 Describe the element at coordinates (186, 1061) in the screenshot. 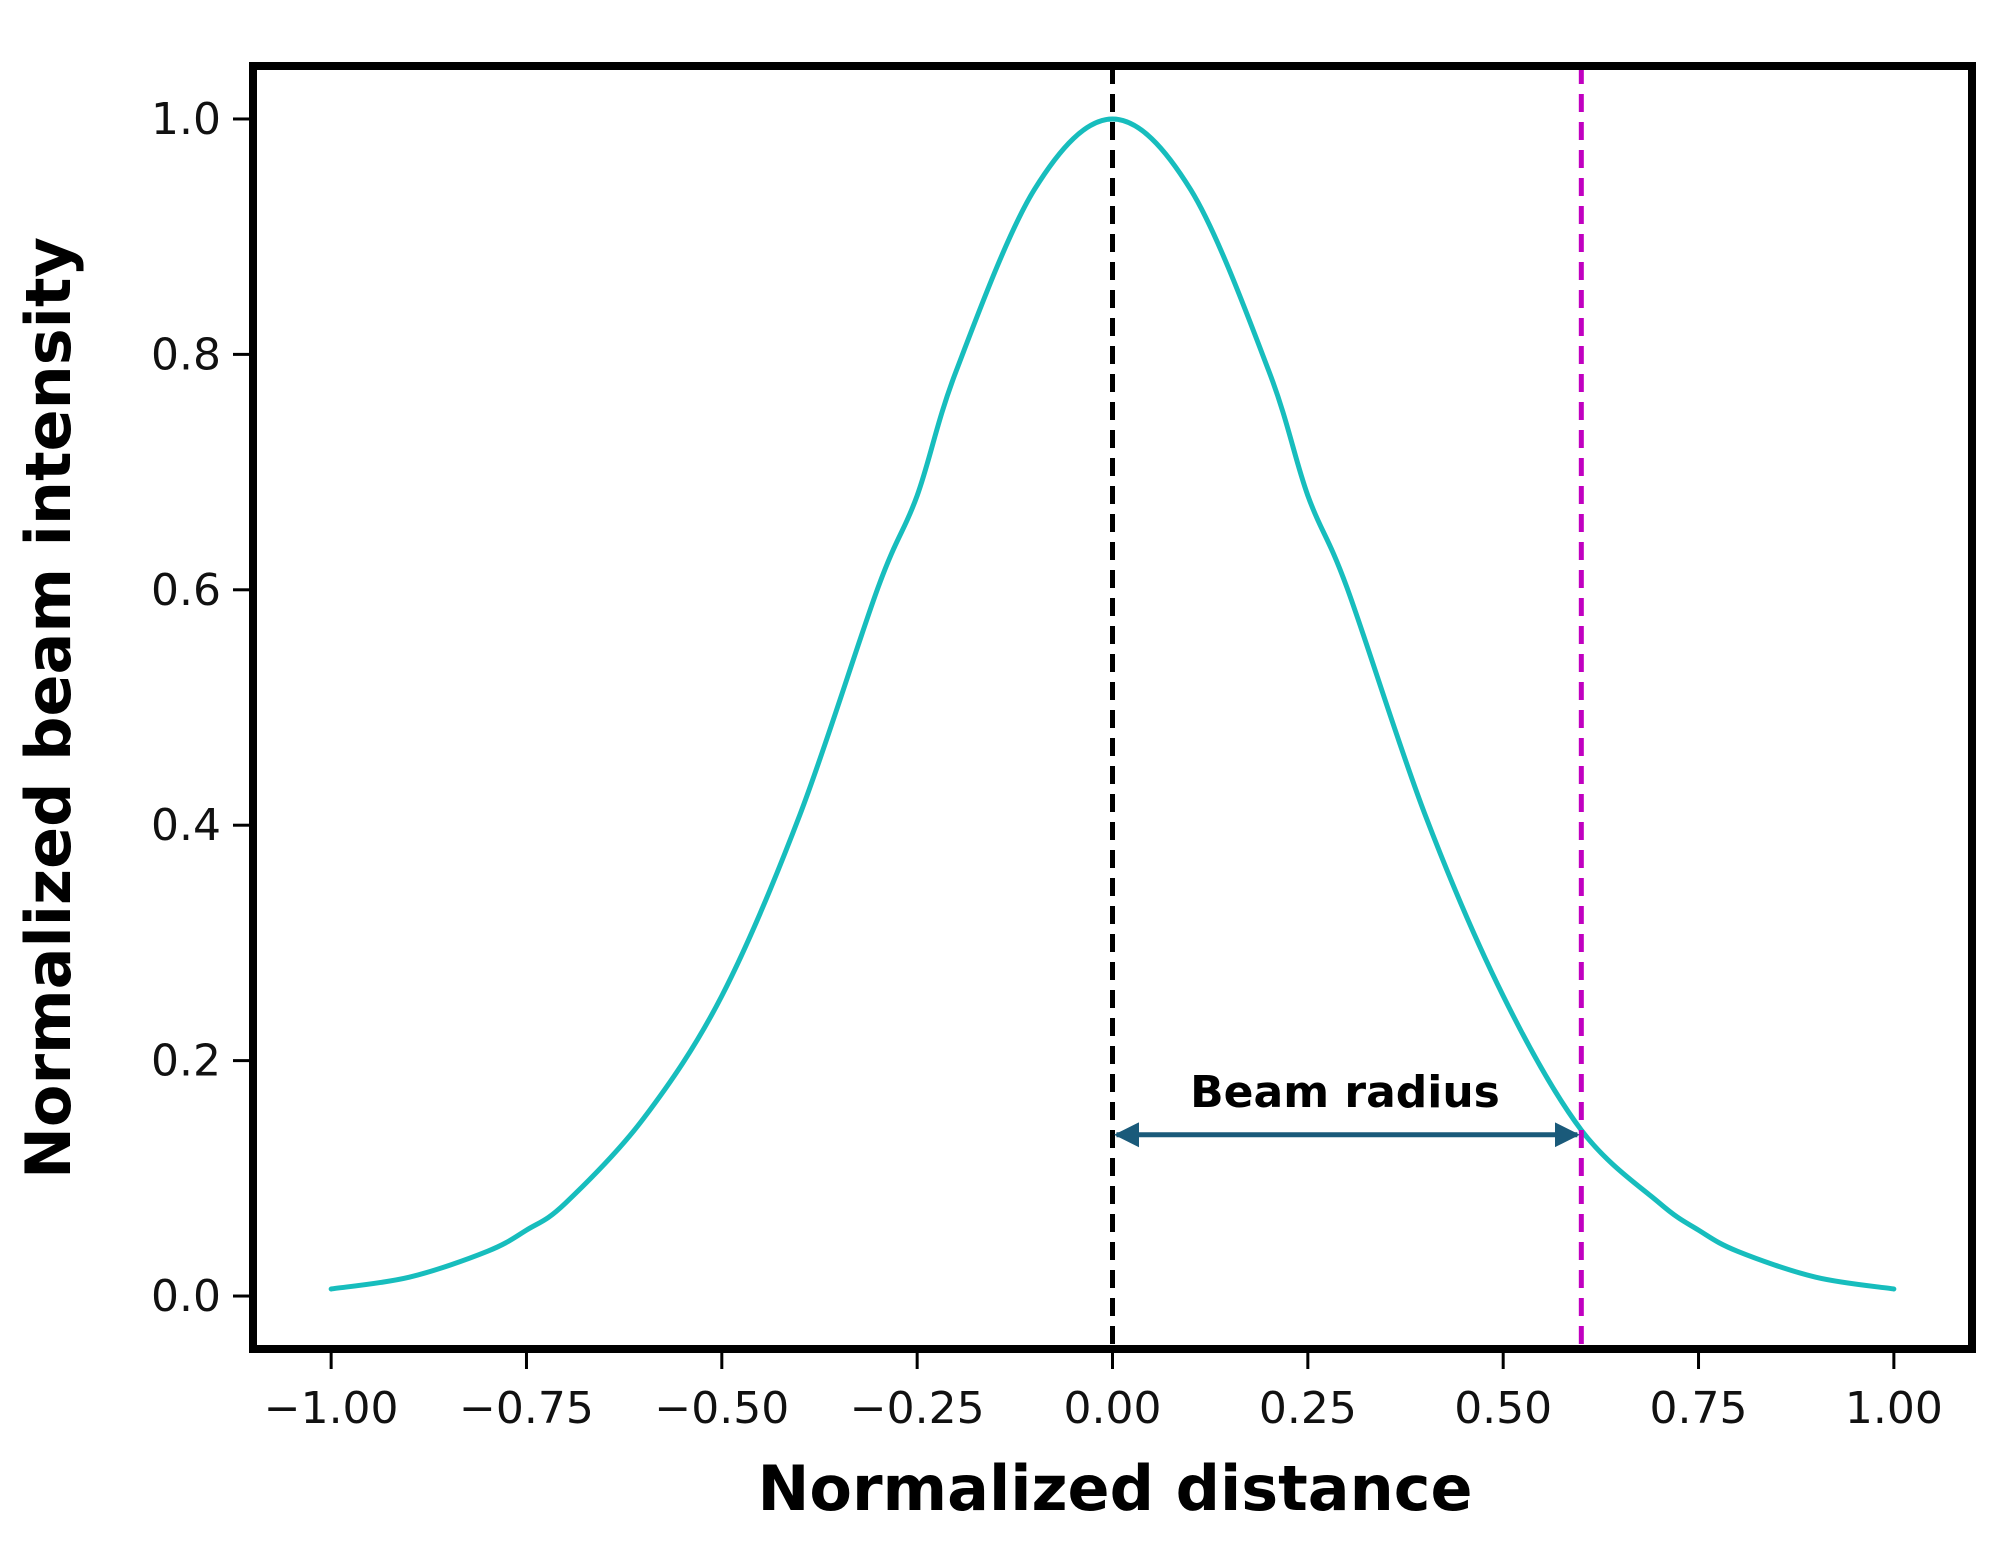

I see `y-tick-label: 0.2` at that location.